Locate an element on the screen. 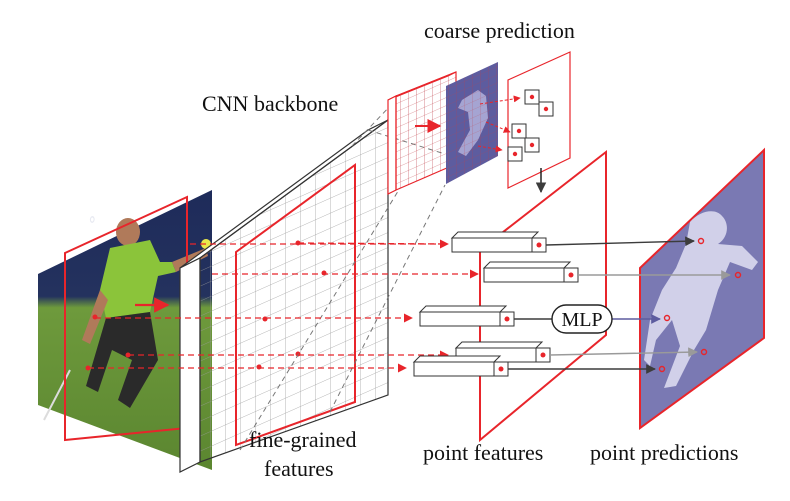 The height and width of the screenshot is (501, 790). predicted-mask-silhouette is located at coordinates (701, 299).